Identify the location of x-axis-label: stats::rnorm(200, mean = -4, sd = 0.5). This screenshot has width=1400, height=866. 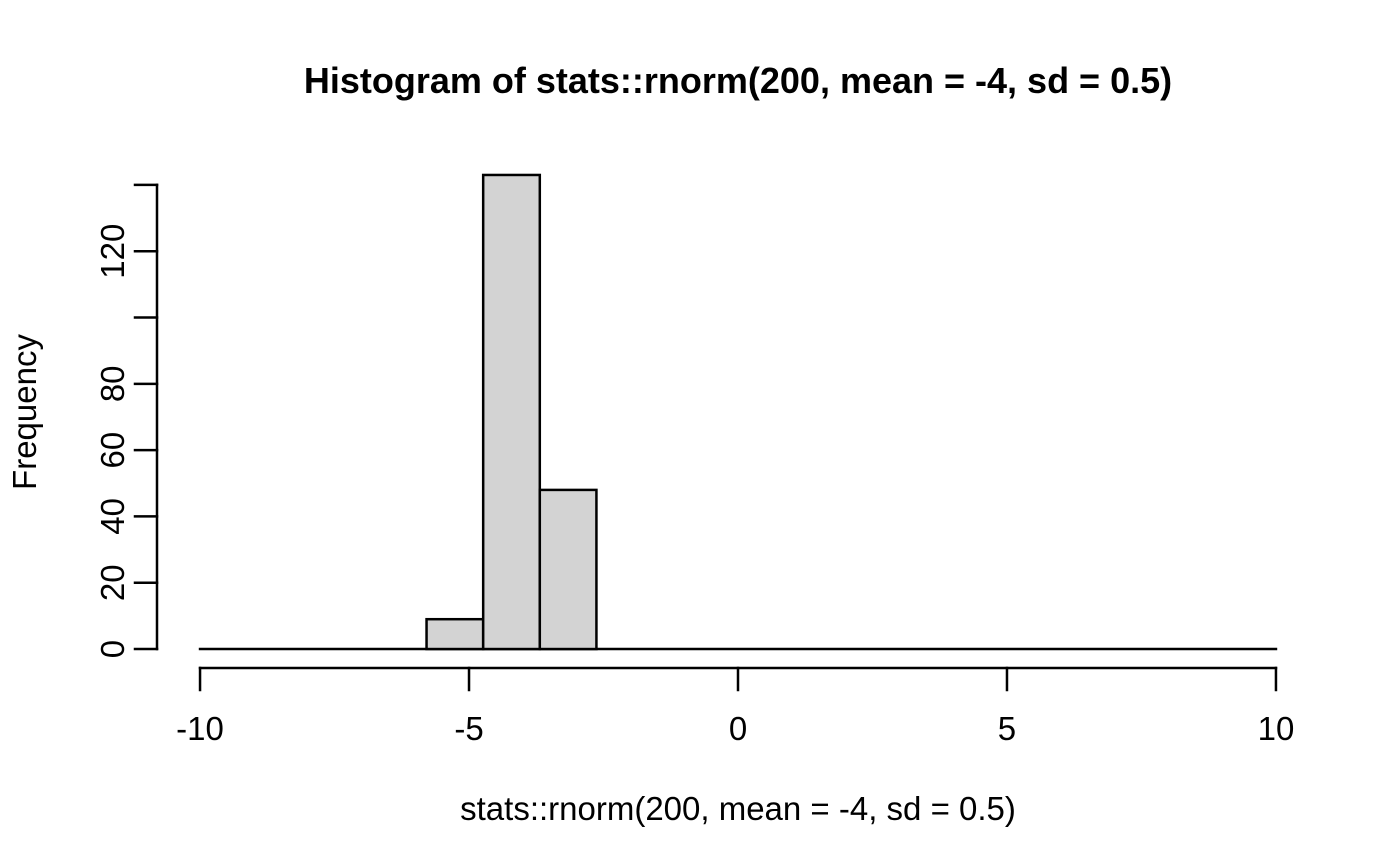
(738, 808).